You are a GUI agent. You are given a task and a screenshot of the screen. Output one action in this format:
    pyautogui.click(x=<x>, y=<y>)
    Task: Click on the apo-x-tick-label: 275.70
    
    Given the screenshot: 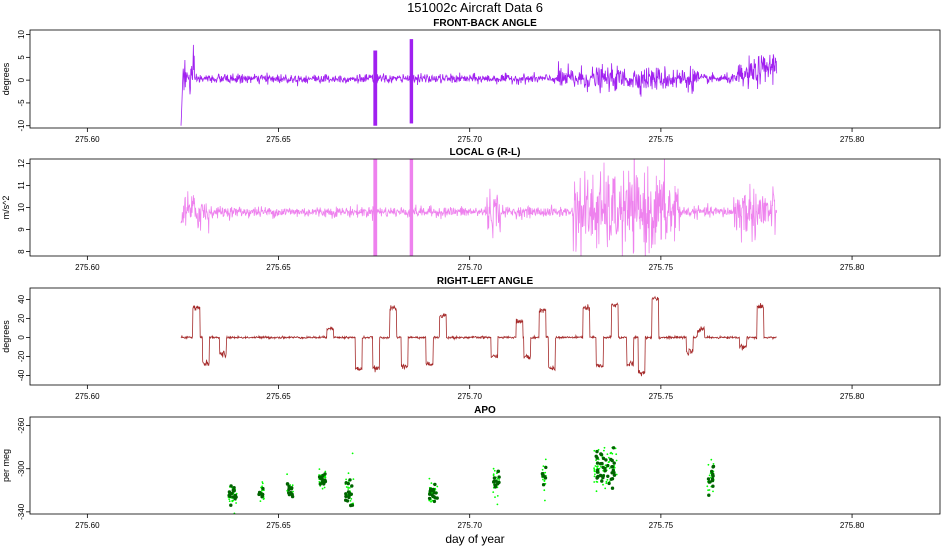 What is the action you would take?
    pyautogui.click(x=469, y=525)
    